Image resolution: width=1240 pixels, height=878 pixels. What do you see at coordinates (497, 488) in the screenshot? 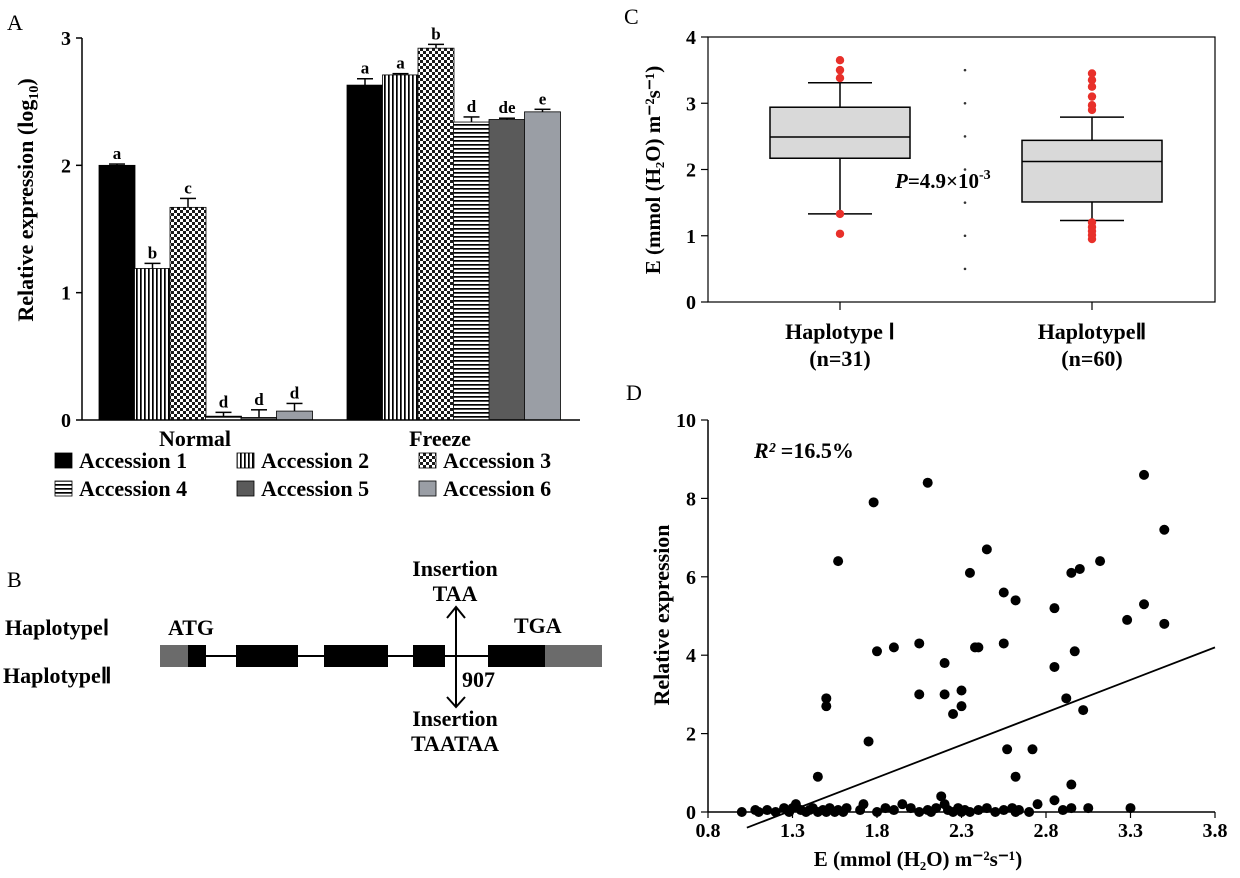
I see `legend-label-accession-6: Accession 6` at bounding box center [497, 488].